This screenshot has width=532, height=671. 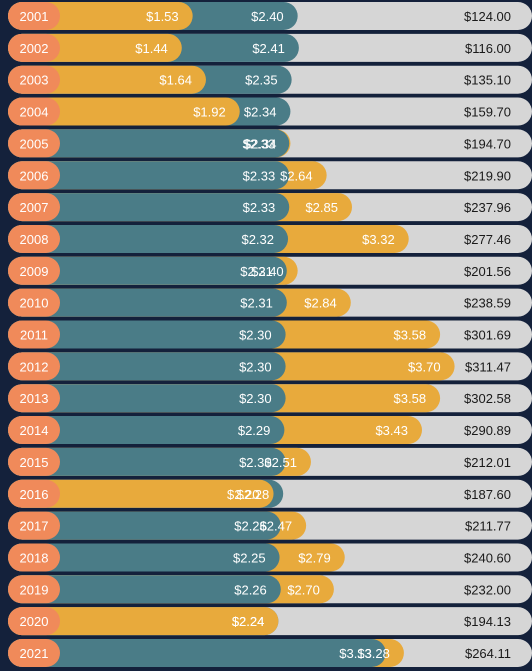 What do you see at coordinates (151, 48) in the screenshot?
I see `data-label-series-b: $1.44` at bounding box center [151, 48].